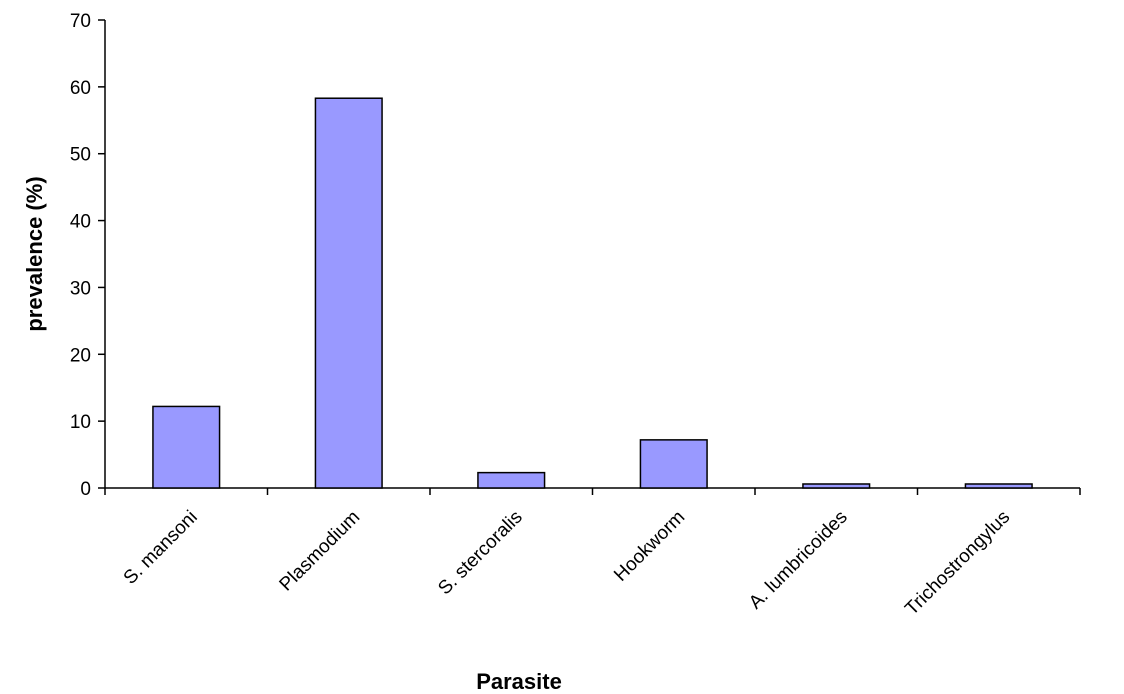 Image resolution: width=1124 pixels, height=694 pixels. What do you see at coordinates (88, 255) in the screenshot?
I see `y-axis: 0 10 20 30 40 50 60 70` at bounding box center [88, 255].